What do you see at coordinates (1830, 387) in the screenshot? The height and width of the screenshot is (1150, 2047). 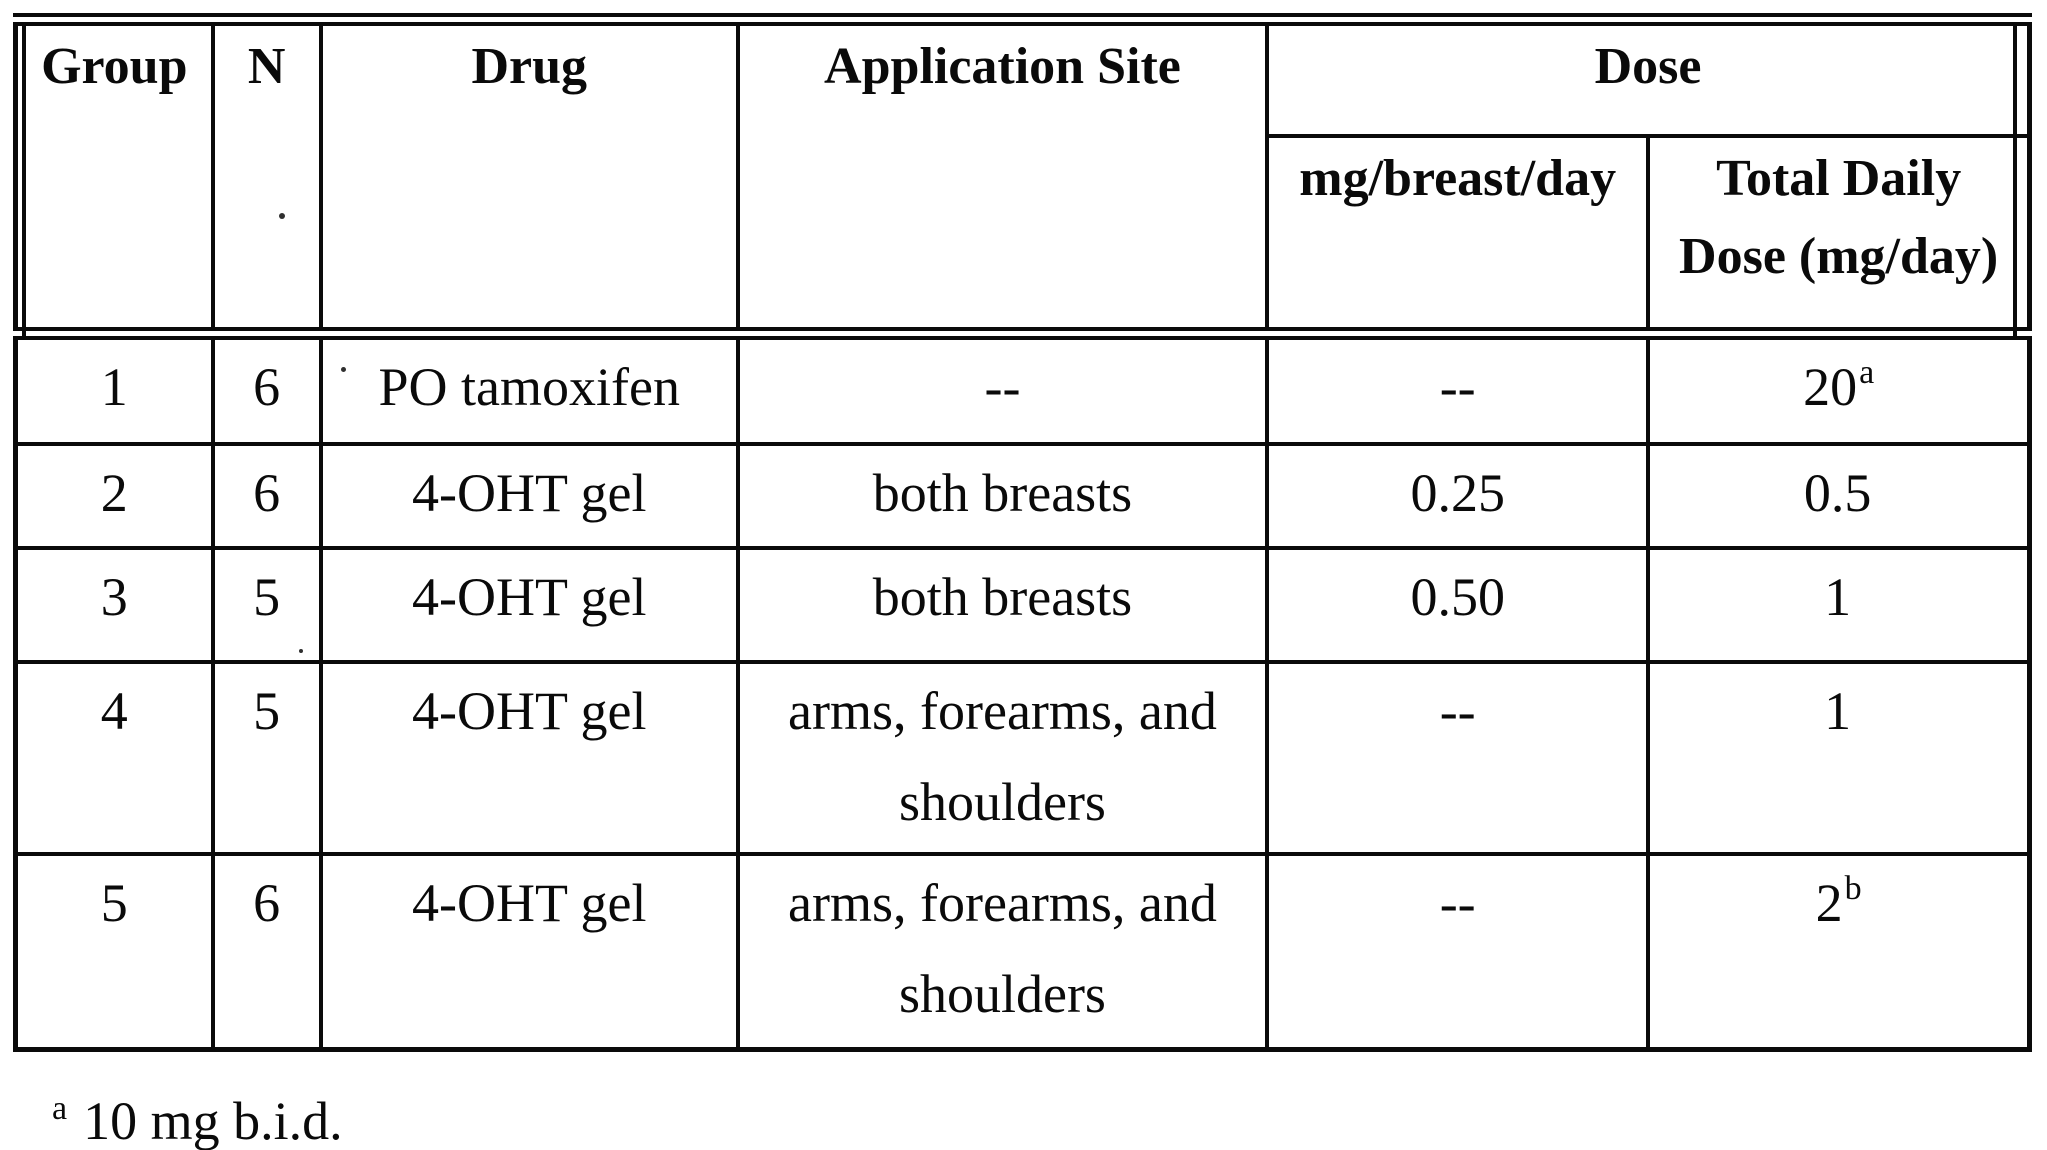 I see `dose-value: 20` at bounding box center [1830, 387].